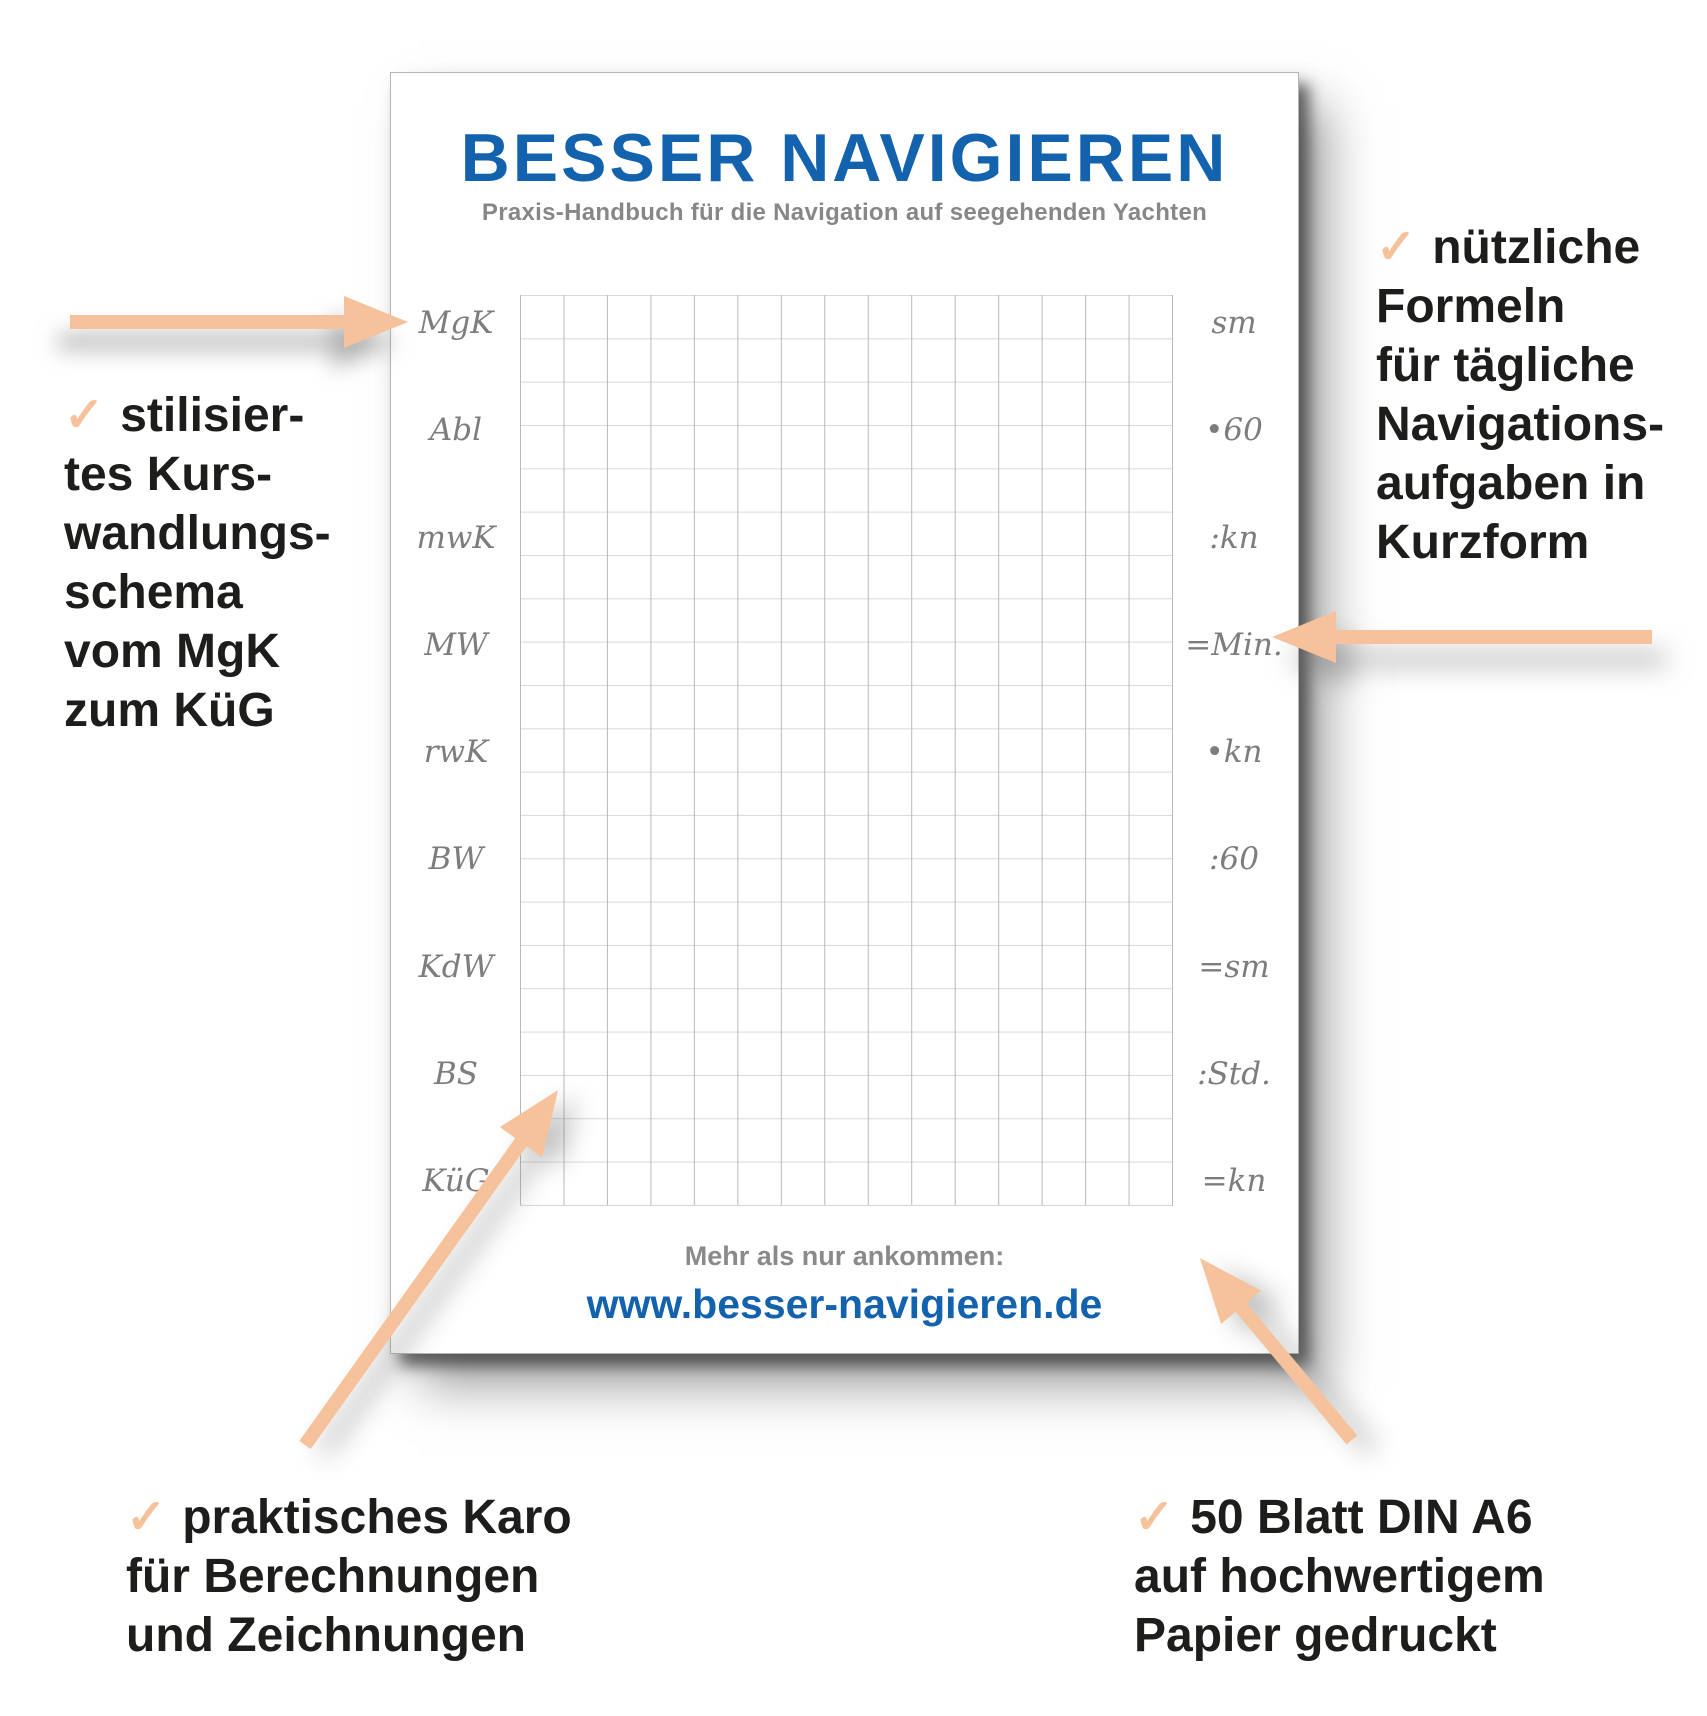  Describe the element at coordinates (1315, 1635) in the screenshot. I see `note-line: Papier gedruckt` at that location.